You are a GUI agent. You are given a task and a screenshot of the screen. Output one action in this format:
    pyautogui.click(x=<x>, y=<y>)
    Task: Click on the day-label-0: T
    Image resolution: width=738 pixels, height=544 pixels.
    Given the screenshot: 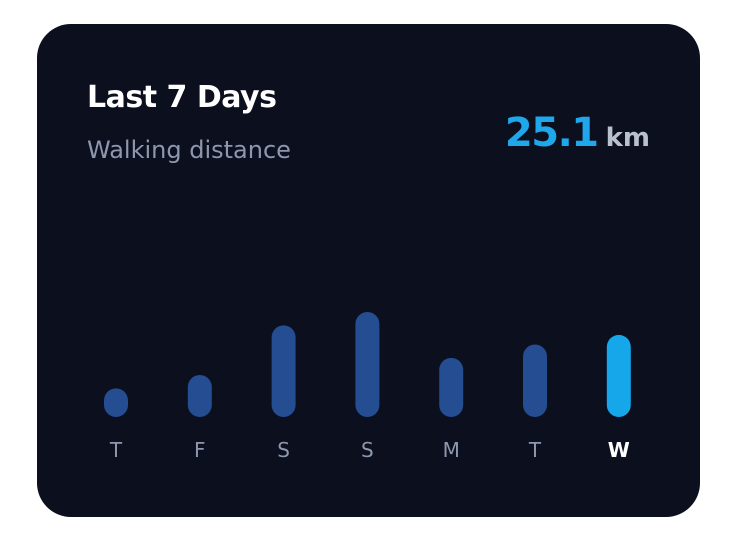 What is the action you would take?
    pyautogui.click(x=116, y=450)
    